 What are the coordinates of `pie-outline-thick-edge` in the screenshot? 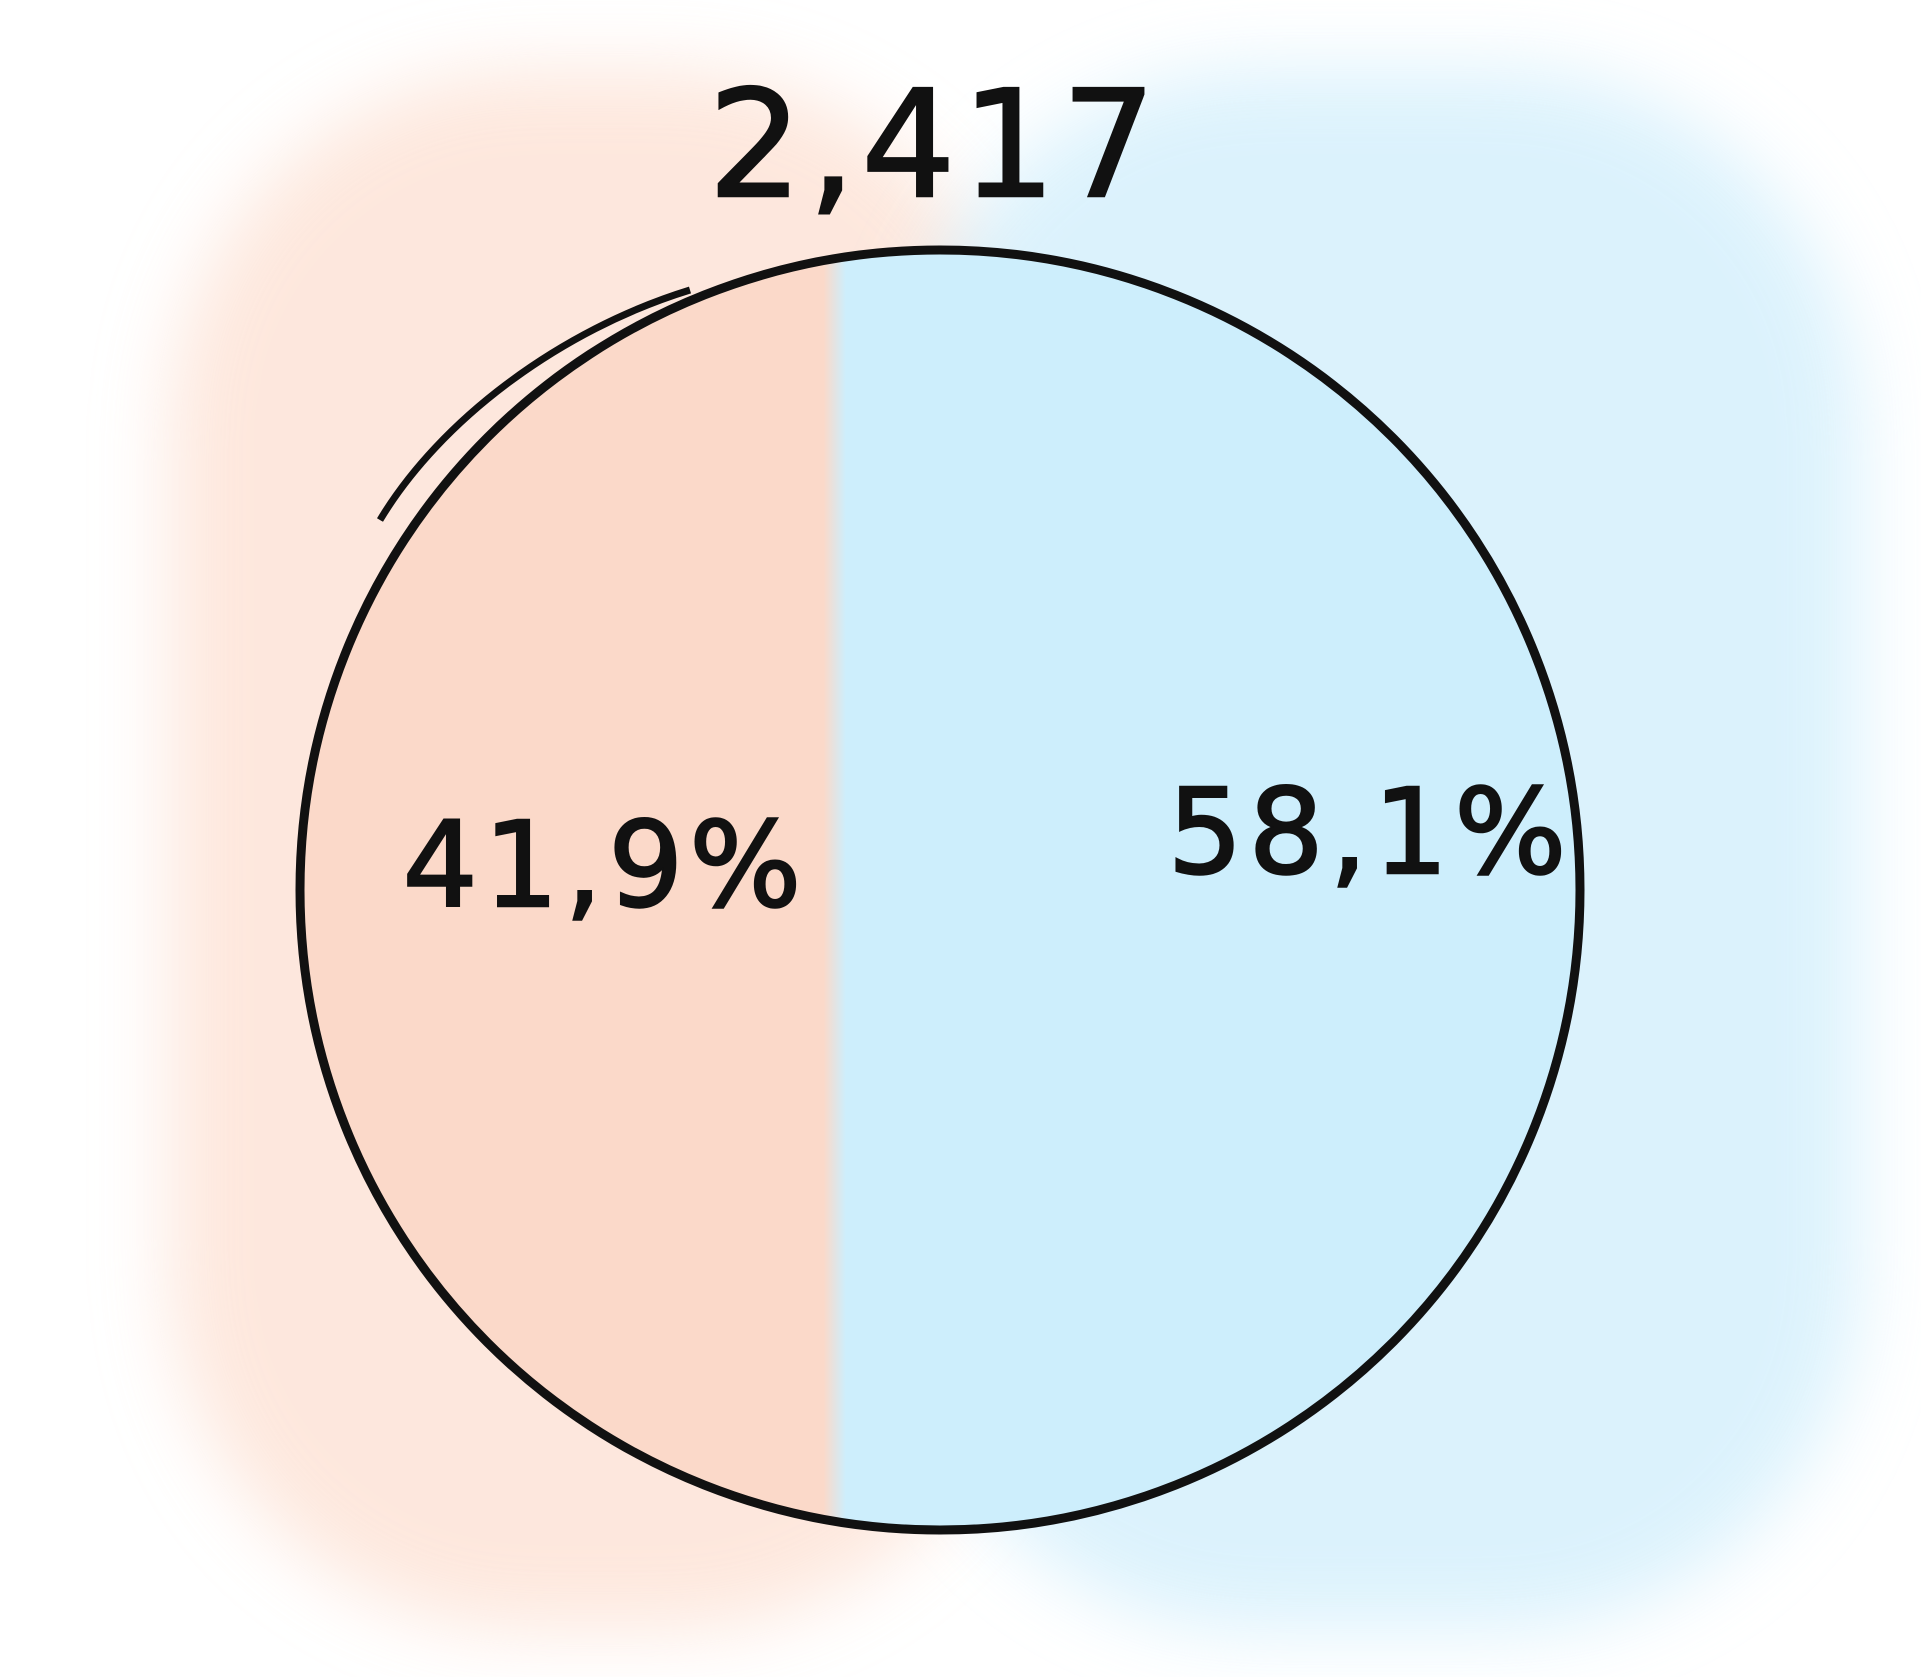 It's located at (534, 404).